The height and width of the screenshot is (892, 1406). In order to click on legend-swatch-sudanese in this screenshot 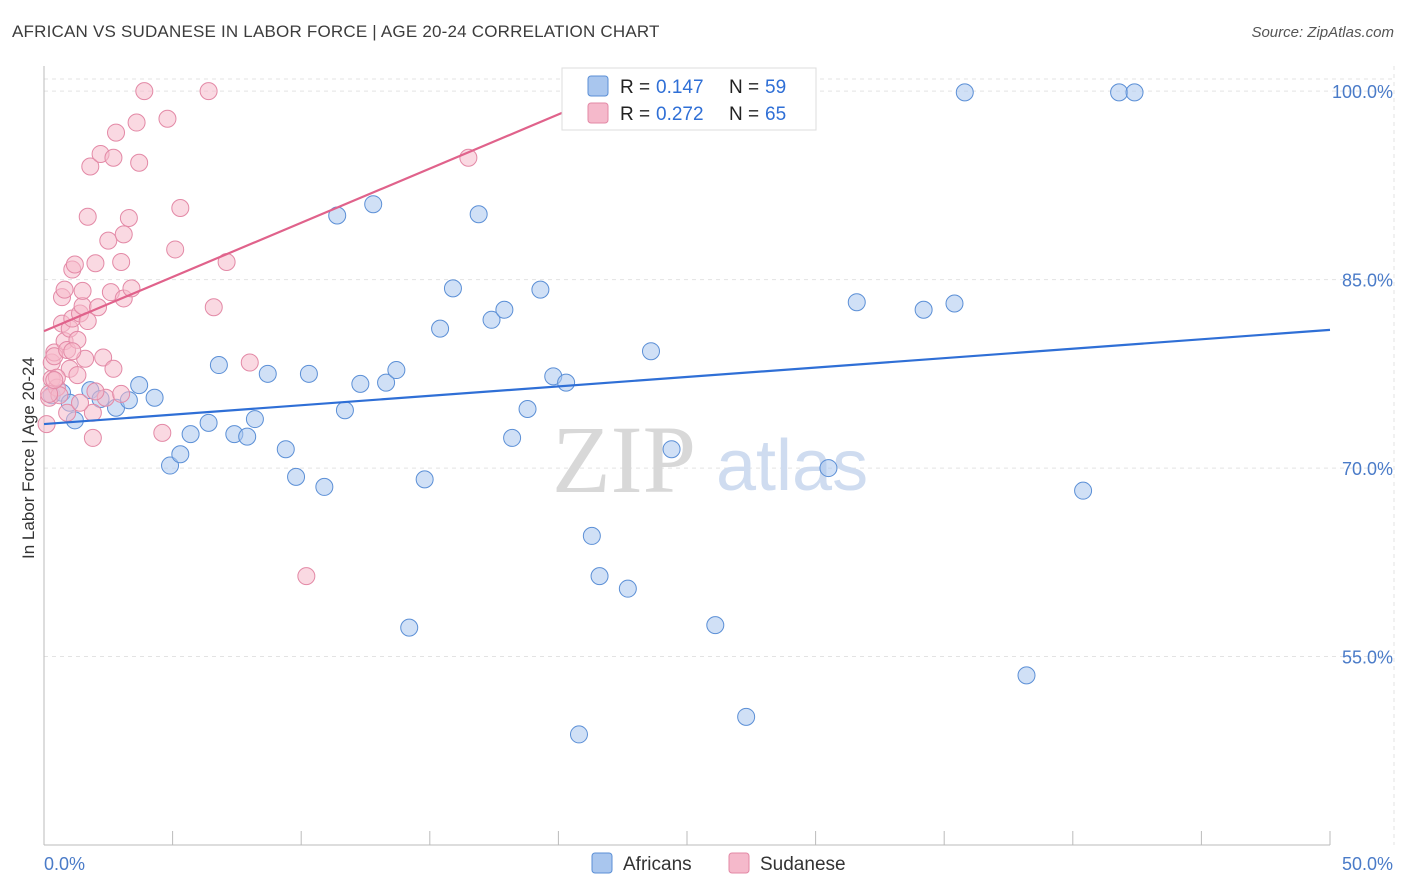, I will do `click(598, 113)`.